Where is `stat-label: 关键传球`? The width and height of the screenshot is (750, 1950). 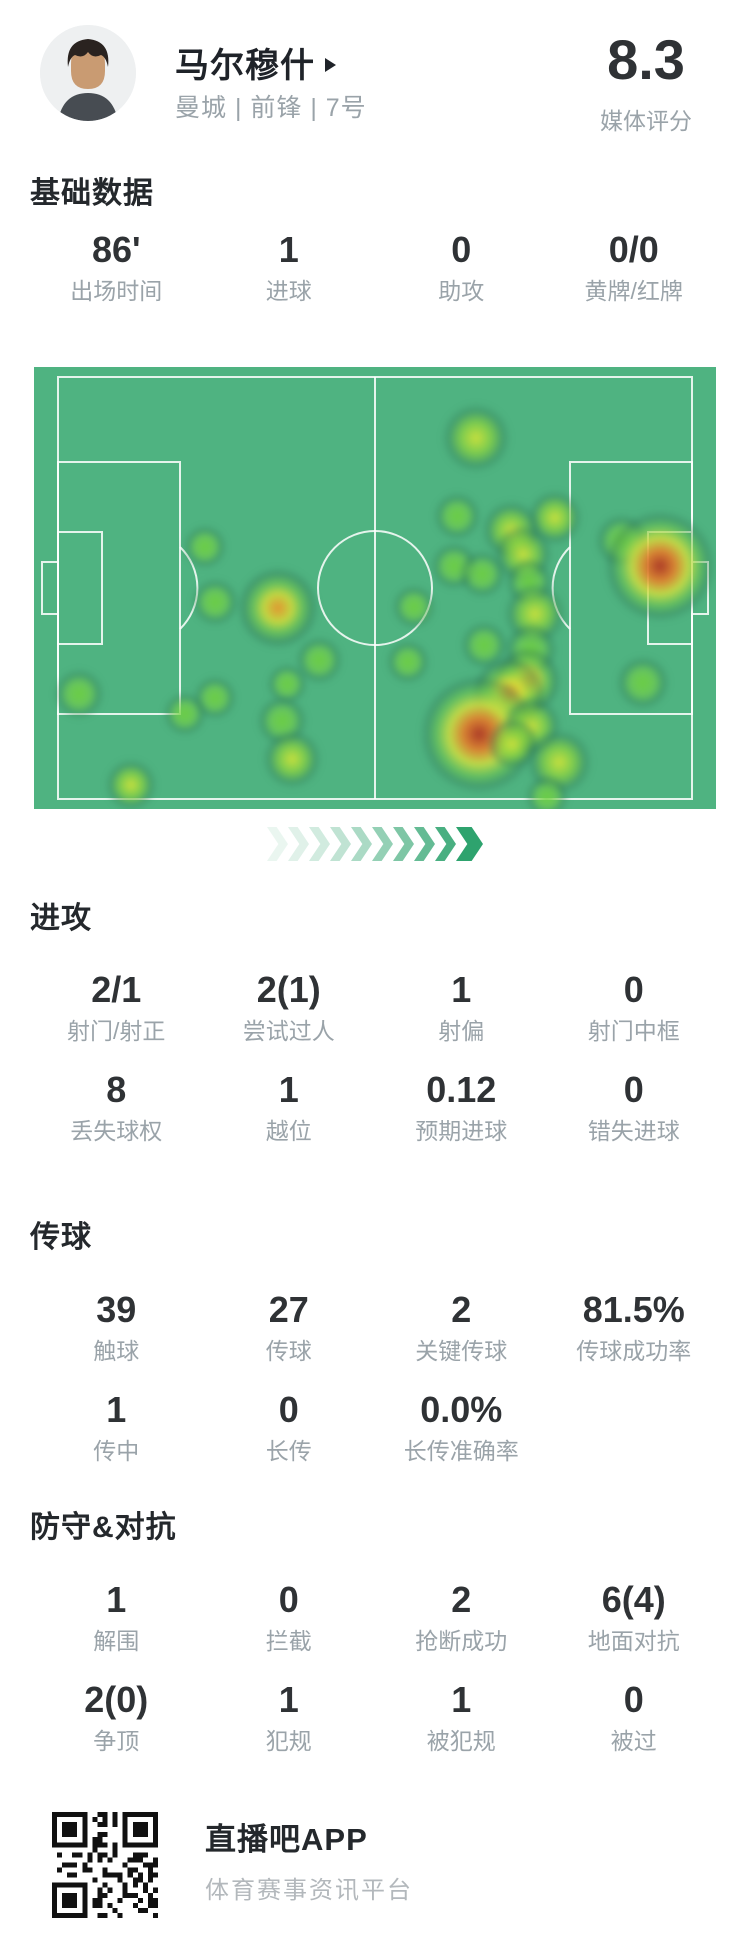
stat-label: 关键传球 is located at coordinates (461, 1351).